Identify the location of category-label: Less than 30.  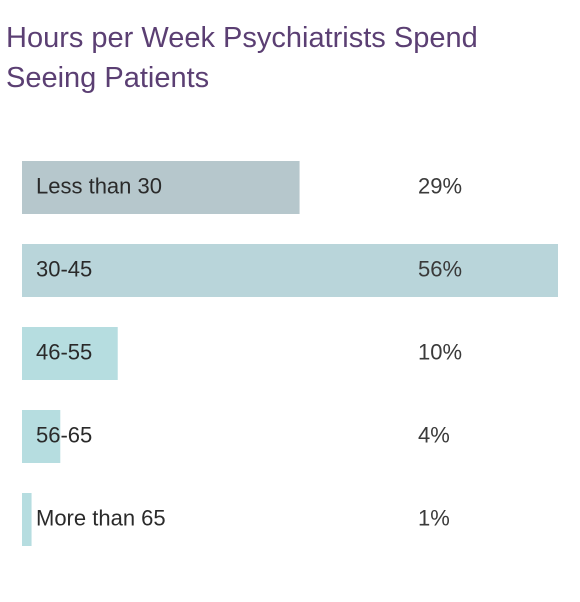
(99, 185).